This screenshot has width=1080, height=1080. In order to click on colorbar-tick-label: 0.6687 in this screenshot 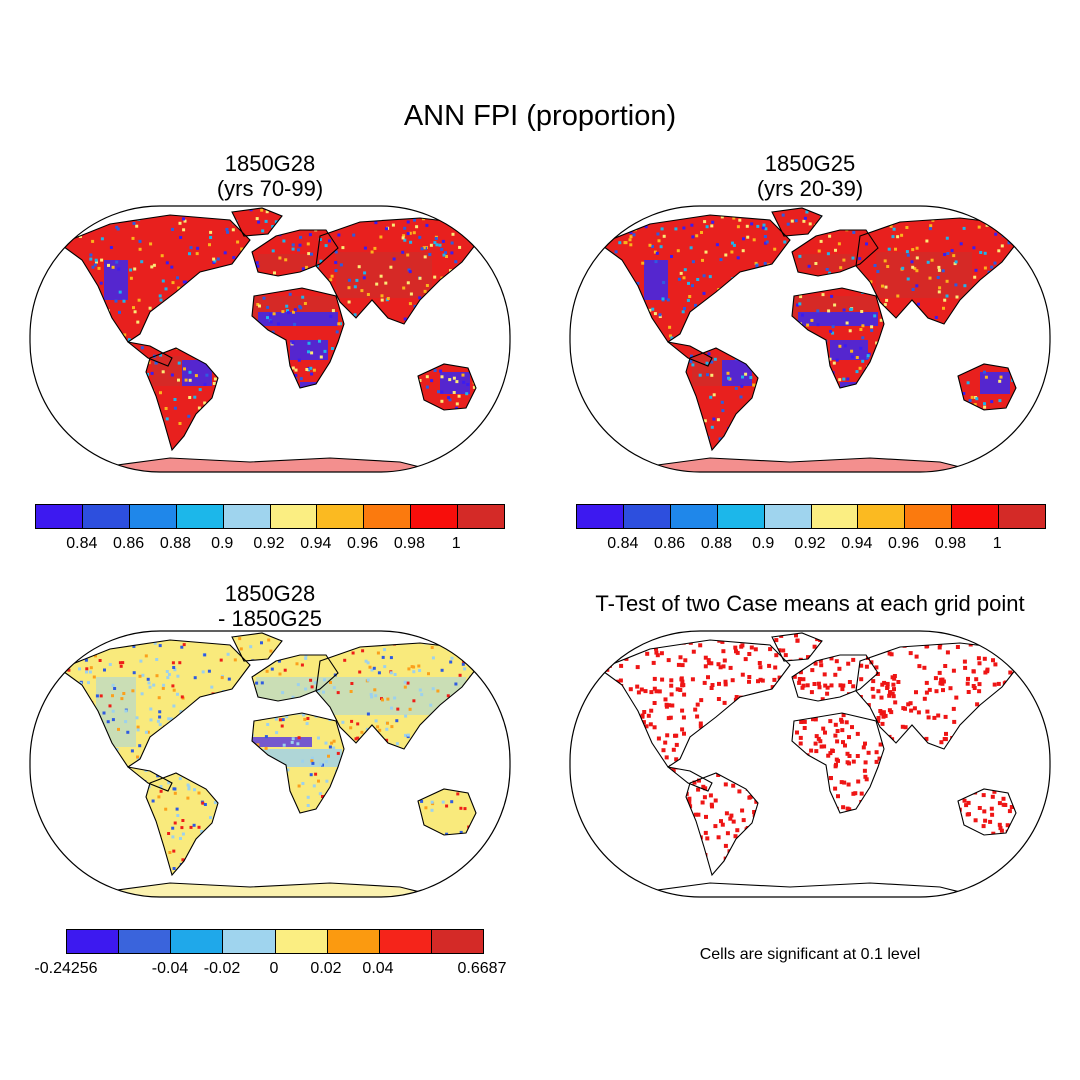, I will do `click(482, 968)`.